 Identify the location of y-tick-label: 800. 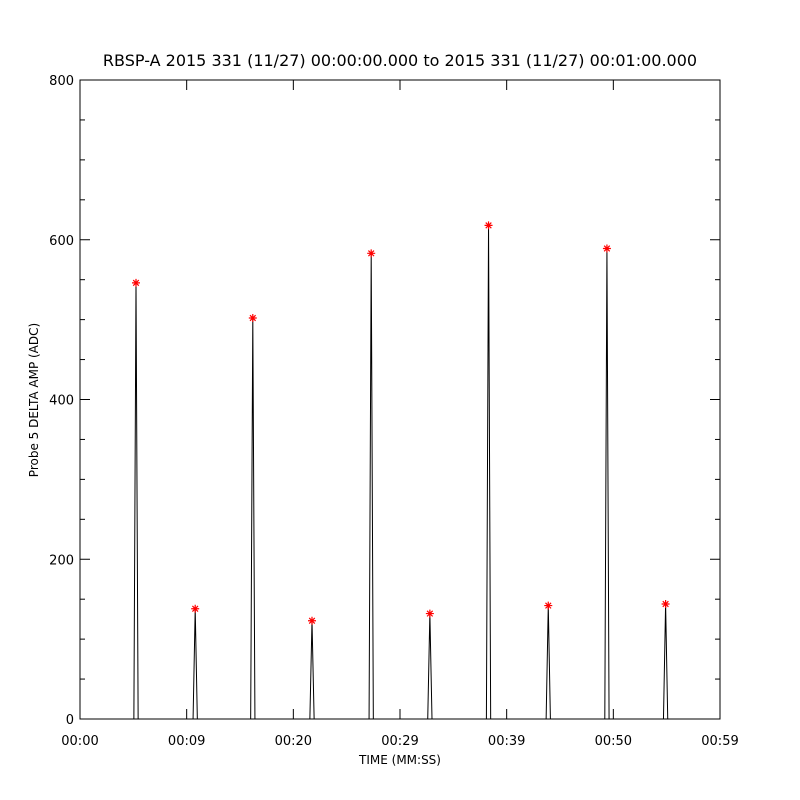
(61, 81).